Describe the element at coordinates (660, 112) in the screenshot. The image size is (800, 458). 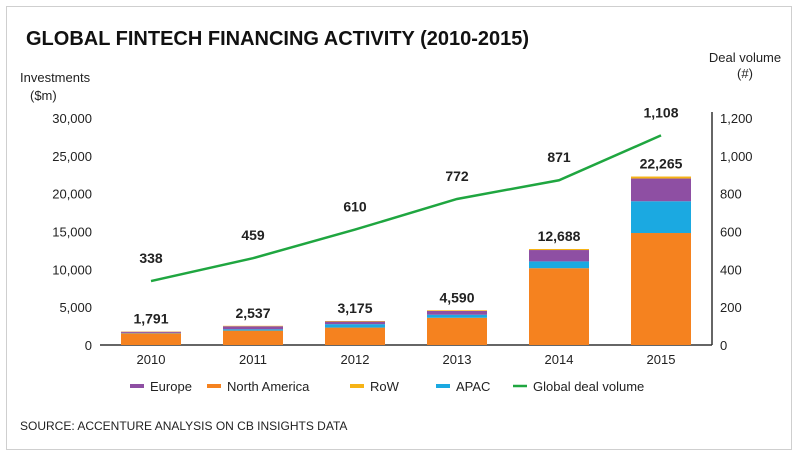
I see `deal-volume-label: 1,108` at that location.